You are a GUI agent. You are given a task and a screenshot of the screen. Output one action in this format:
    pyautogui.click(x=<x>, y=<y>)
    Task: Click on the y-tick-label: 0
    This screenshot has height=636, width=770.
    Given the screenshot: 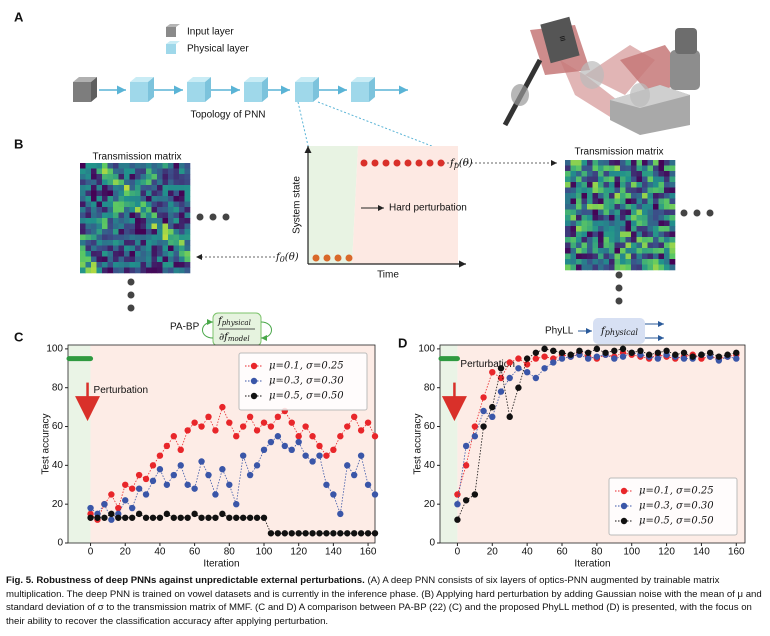 What is the action you would take?
    pyautogui.click(x=60, y=543)
    